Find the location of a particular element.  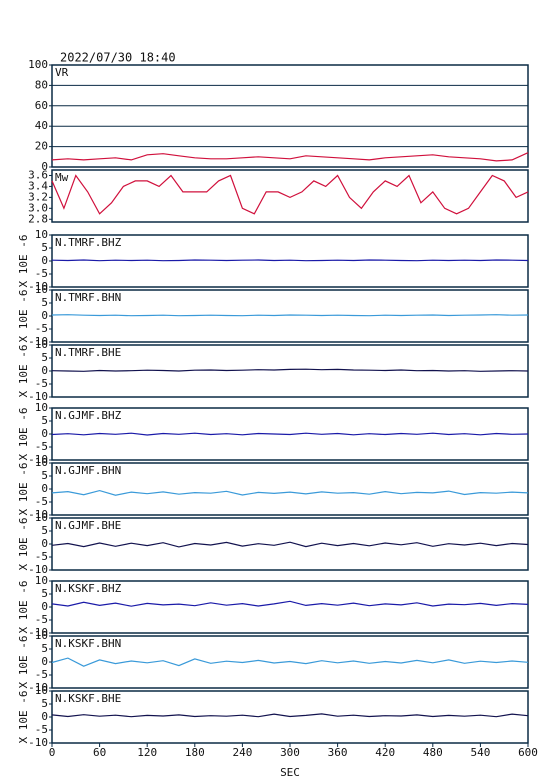

y-tick-label: 3.6 is located at coordinates (38, 174).